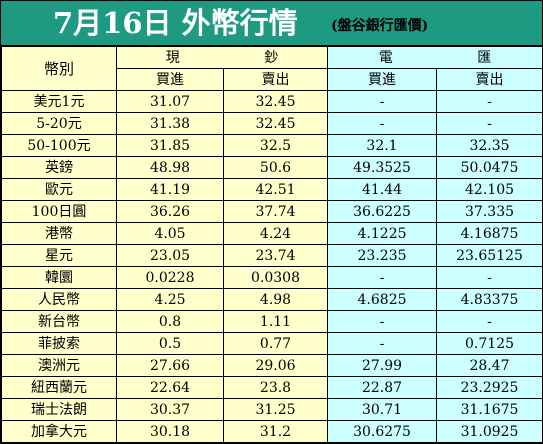 The image size is (543, 444). Describe the element at coordinates (222, 57) in the screenshot. I see `column-group-cash: 現 鈔` at that location.